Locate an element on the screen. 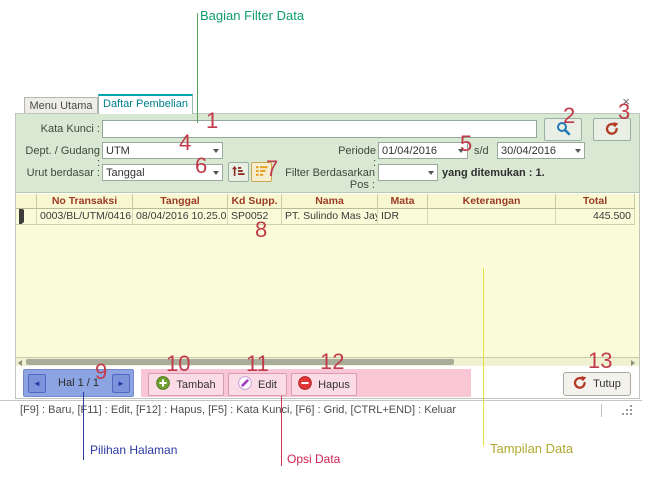 The width and height of the screenshot is (656, 480). scroll-right-icon is located at coordinates (633, 363).